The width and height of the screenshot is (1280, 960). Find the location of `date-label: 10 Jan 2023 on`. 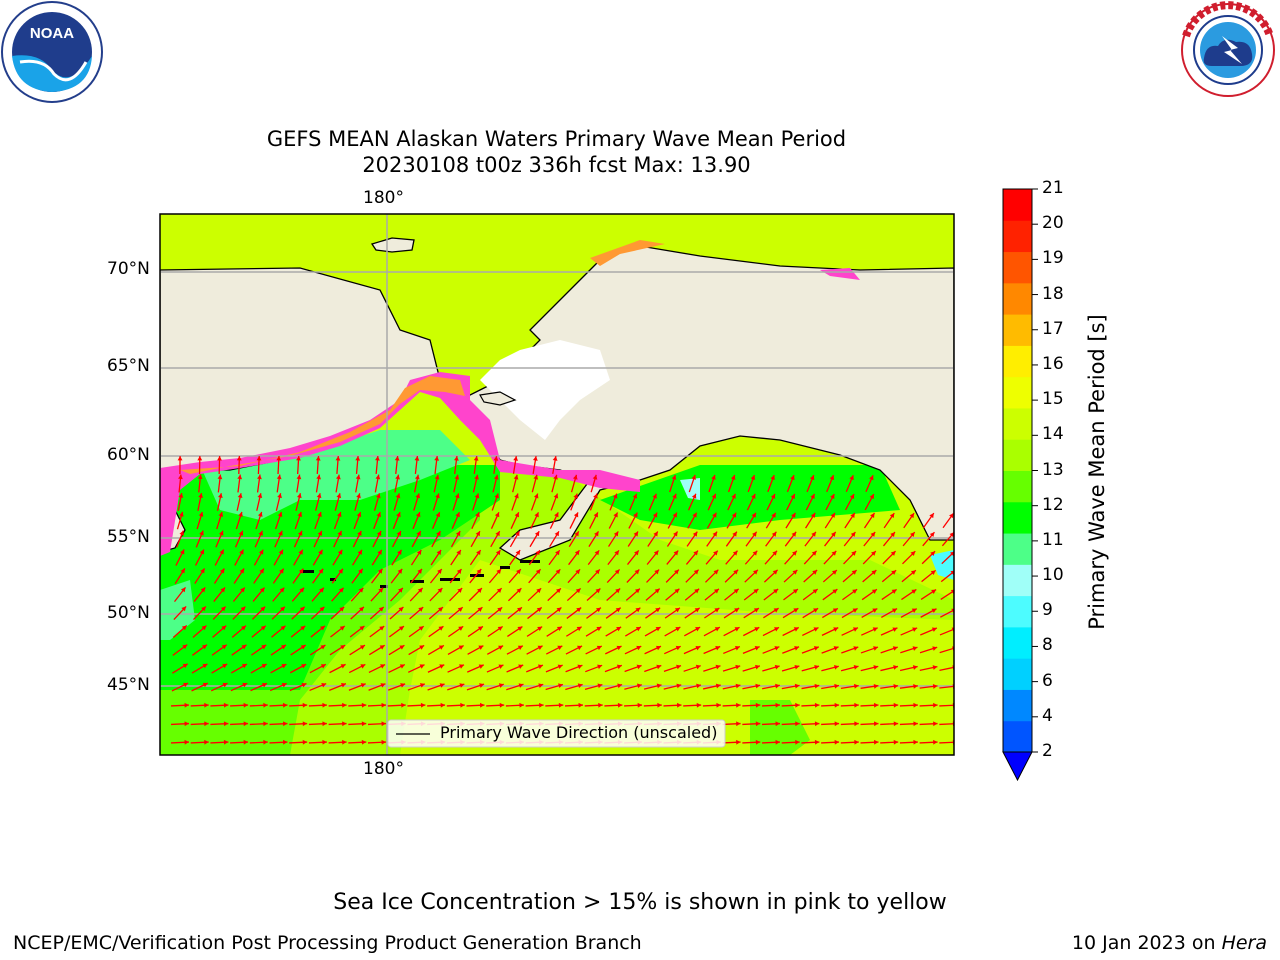

date-label: 10 Jan 2023 on is located at coordinates (1146, 943).